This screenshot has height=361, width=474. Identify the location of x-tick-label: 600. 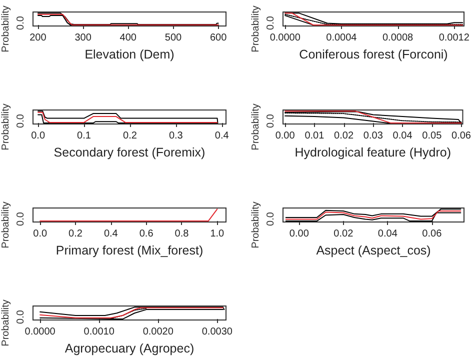
(219, 38).